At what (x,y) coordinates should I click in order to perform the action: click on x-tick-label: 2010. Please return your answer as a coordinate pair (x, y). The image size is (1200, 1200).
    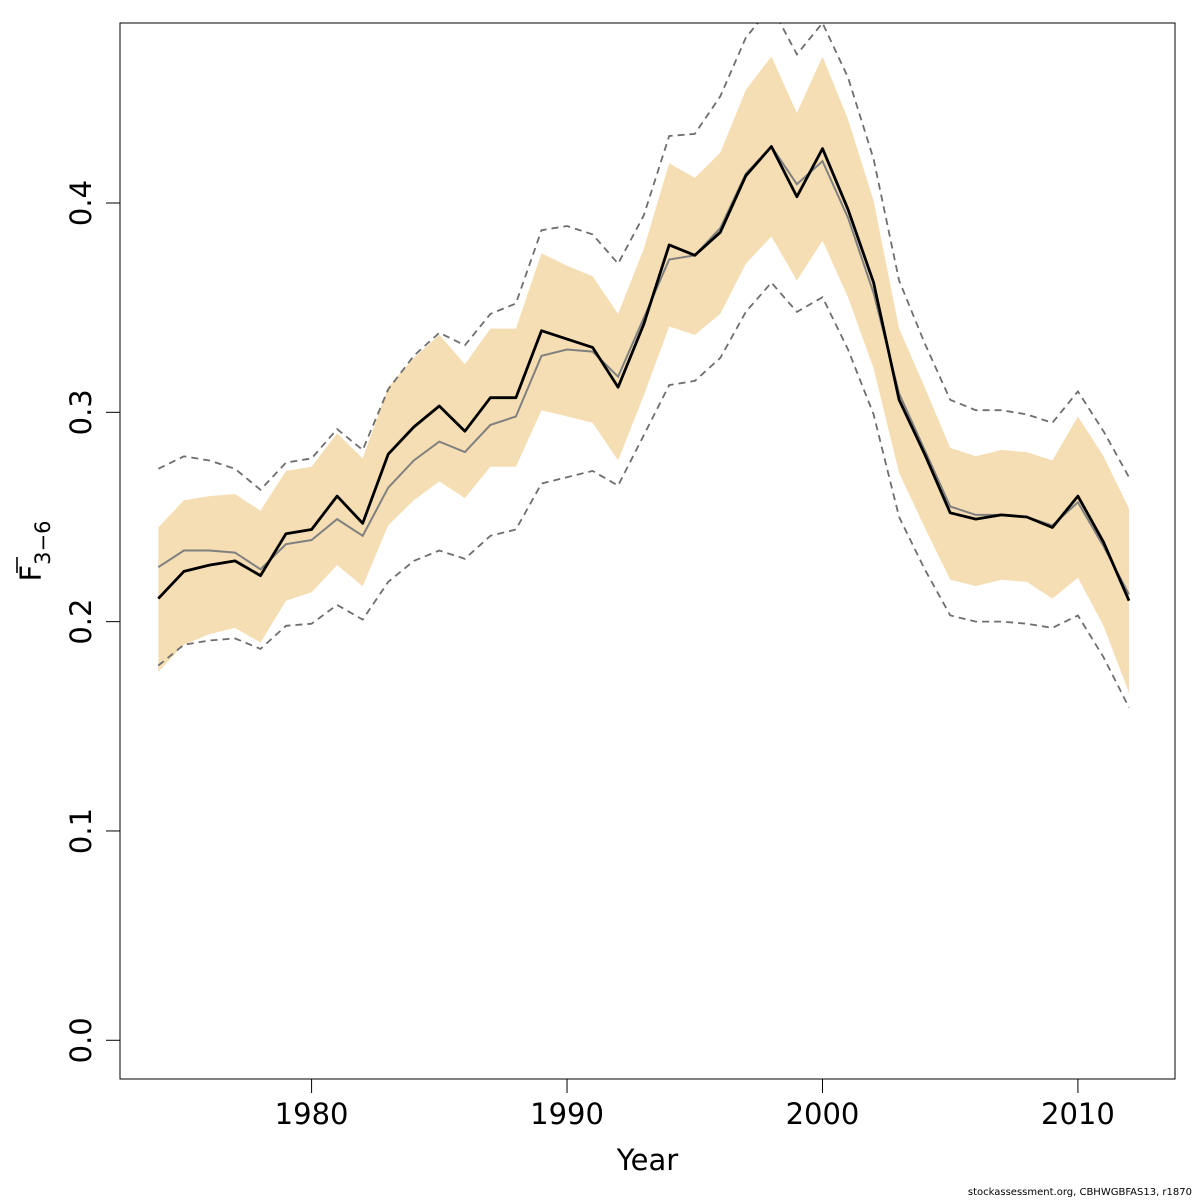
    Looking at the image, I should click on (1078, 1114).